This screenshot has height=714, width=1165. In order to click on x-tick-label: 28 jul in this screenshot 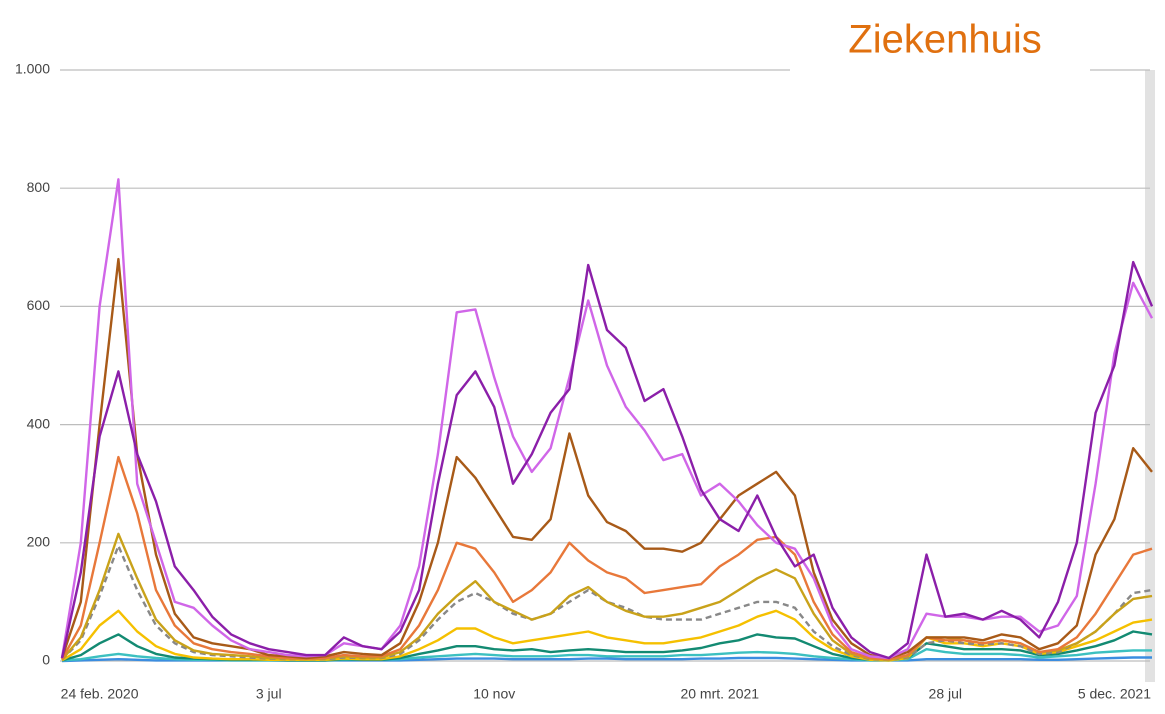, I will do `click(945, 694)`.